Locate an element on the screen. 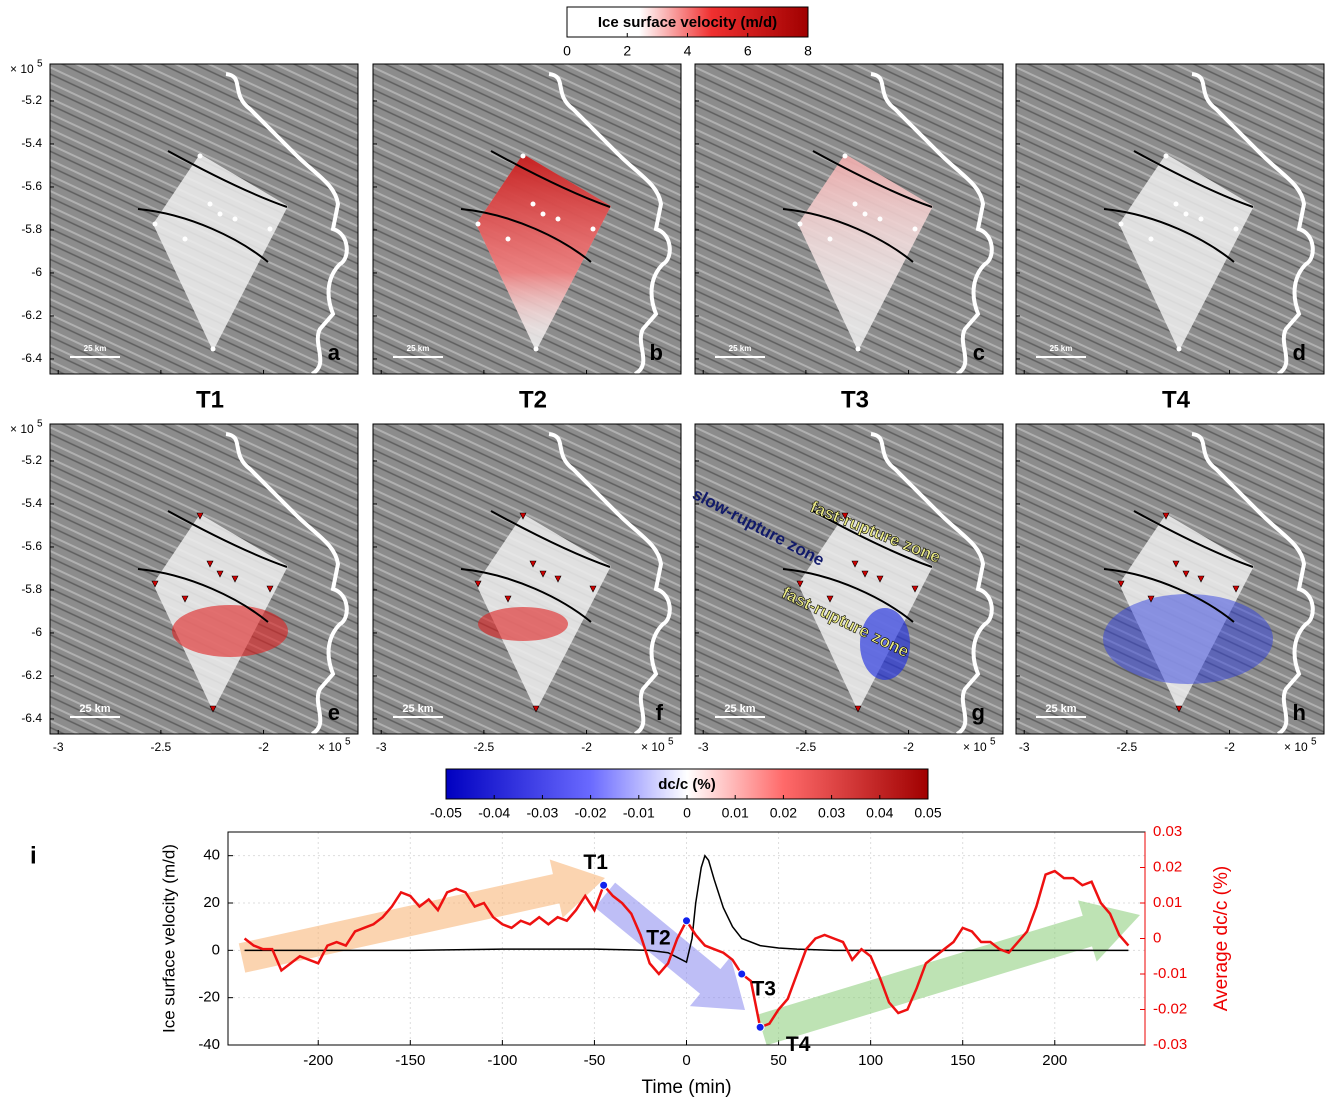 The height and width of the screenshot is (1109, 1332). panel-letter: c is located at coordinates (979, 352).